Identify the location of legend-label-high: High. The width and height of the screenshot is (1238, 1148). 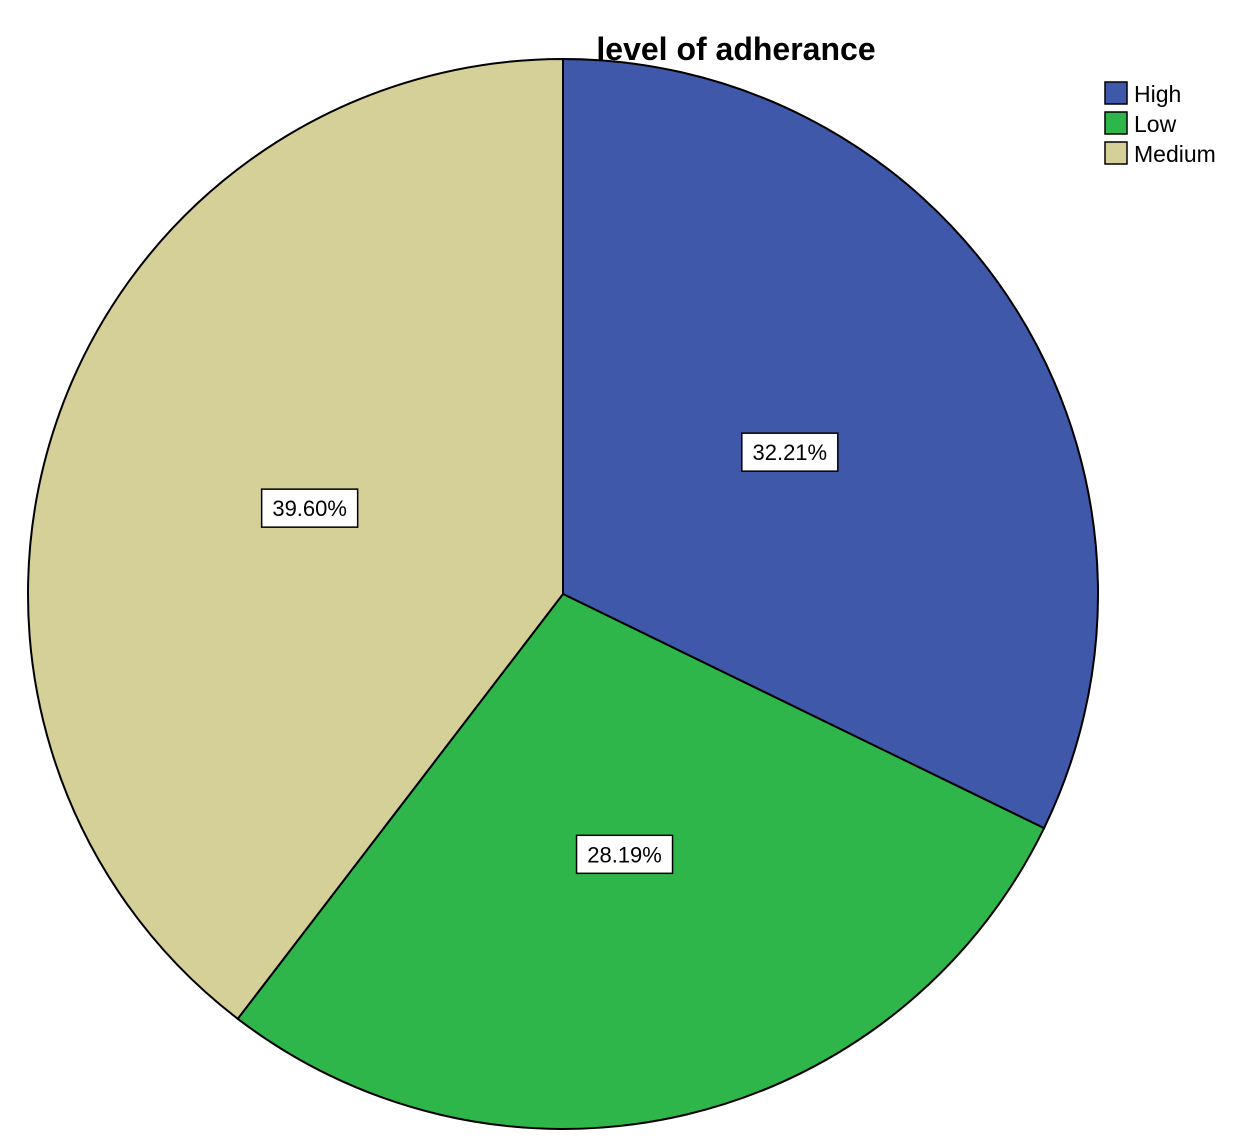
(1157, 94).